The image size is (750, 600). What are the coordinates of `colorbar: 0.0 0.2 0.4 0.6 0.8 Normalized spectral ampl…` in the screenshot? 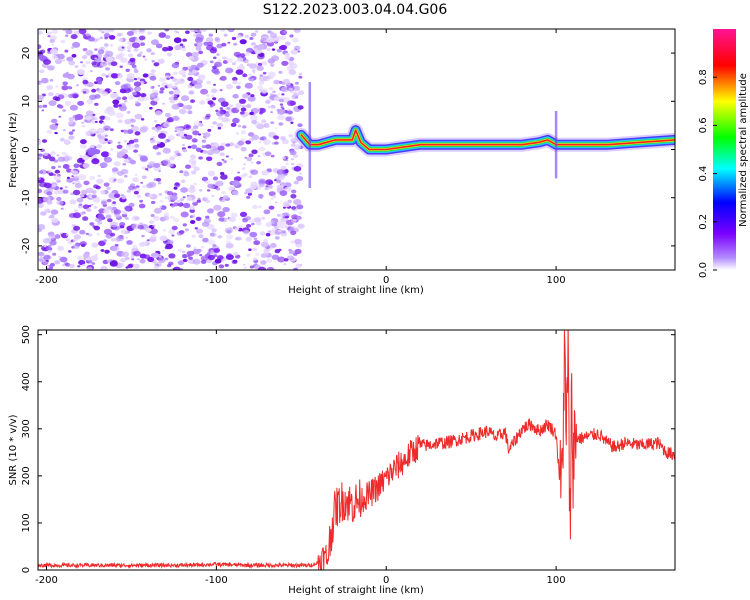 It's located at (723, 153).